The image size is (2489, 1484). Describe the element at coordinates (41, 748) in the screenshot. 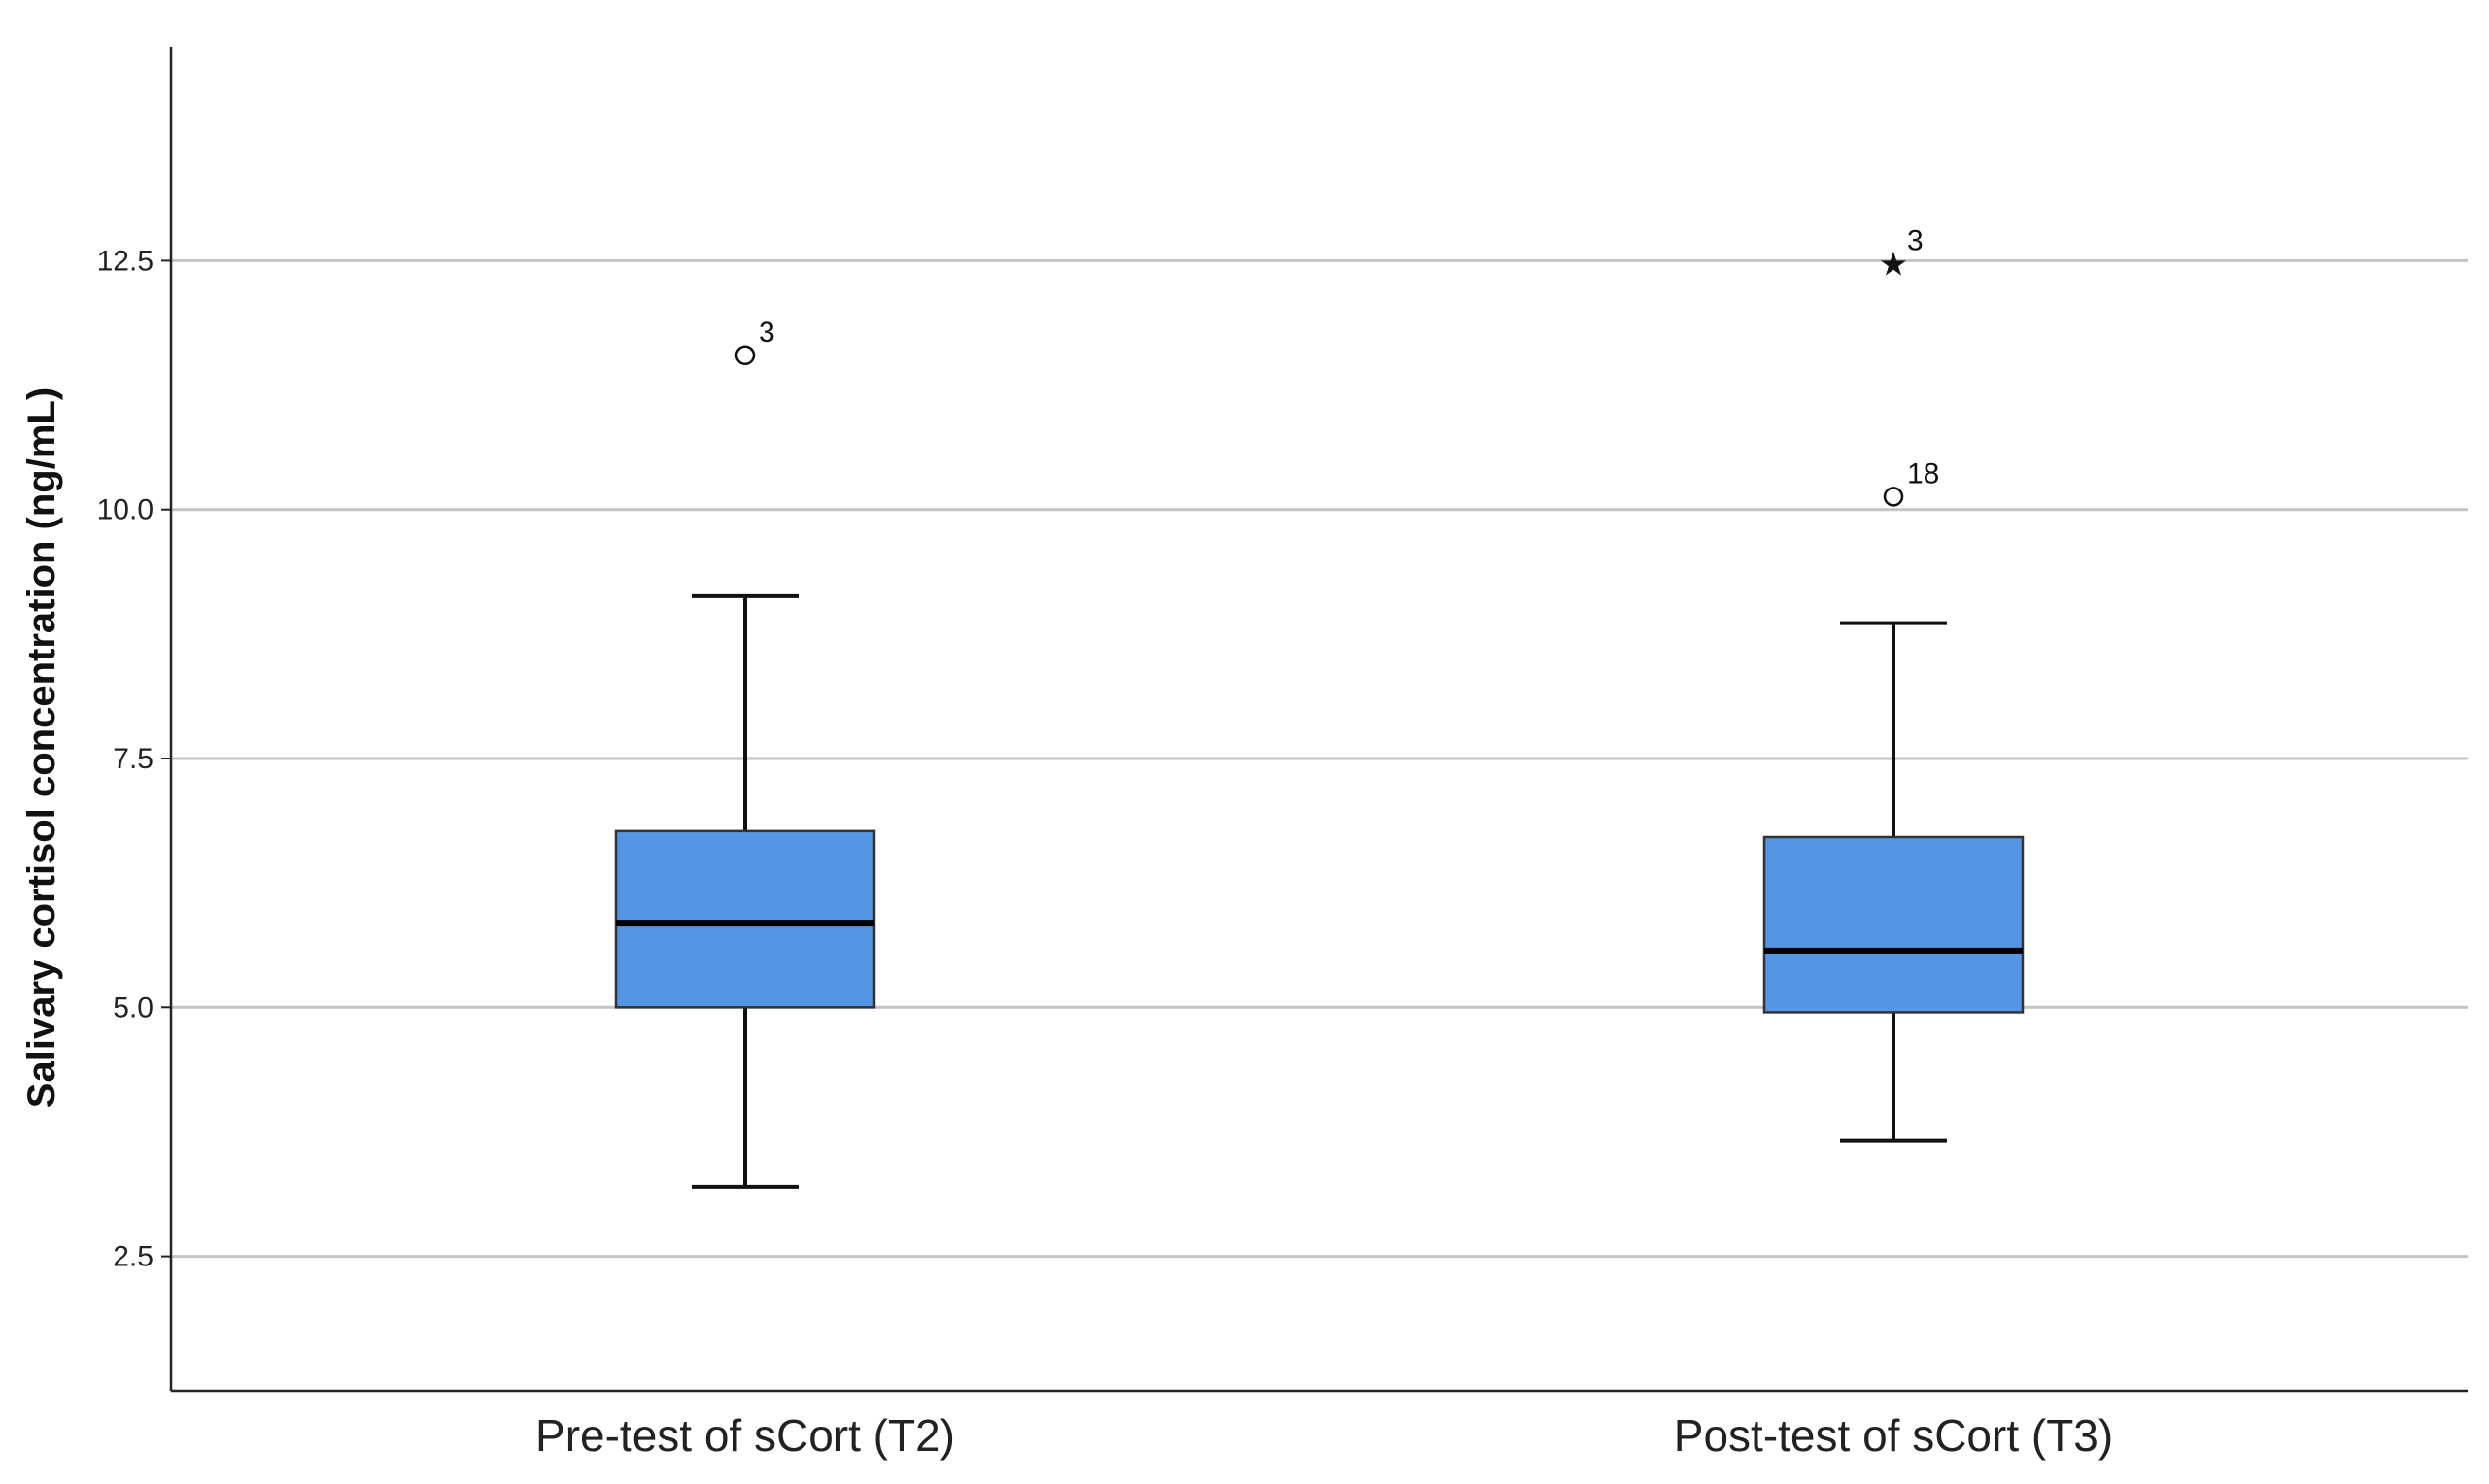

I see `y-axis-title: Salivary cortisol concentration (ng/mL)` at that location.